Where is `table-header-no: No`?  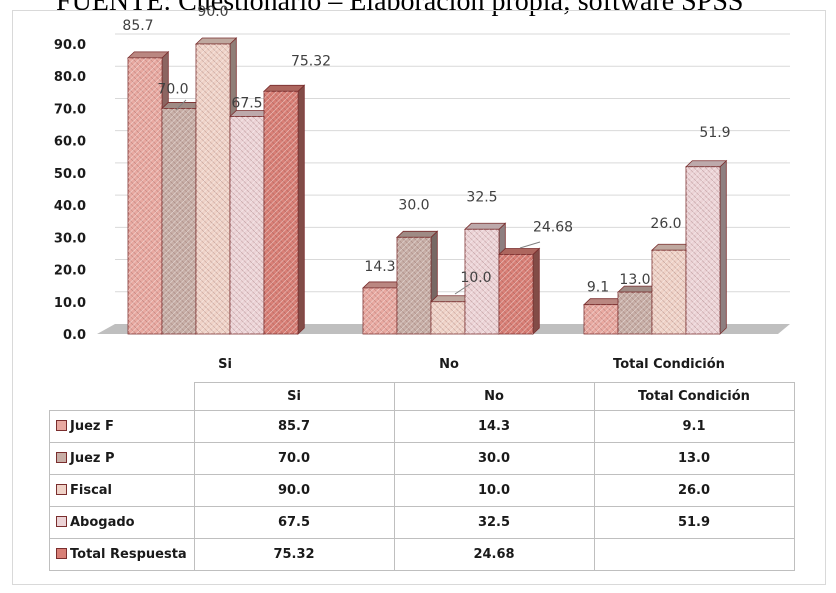 table-header-no: No is located at coordinates (494, 396).